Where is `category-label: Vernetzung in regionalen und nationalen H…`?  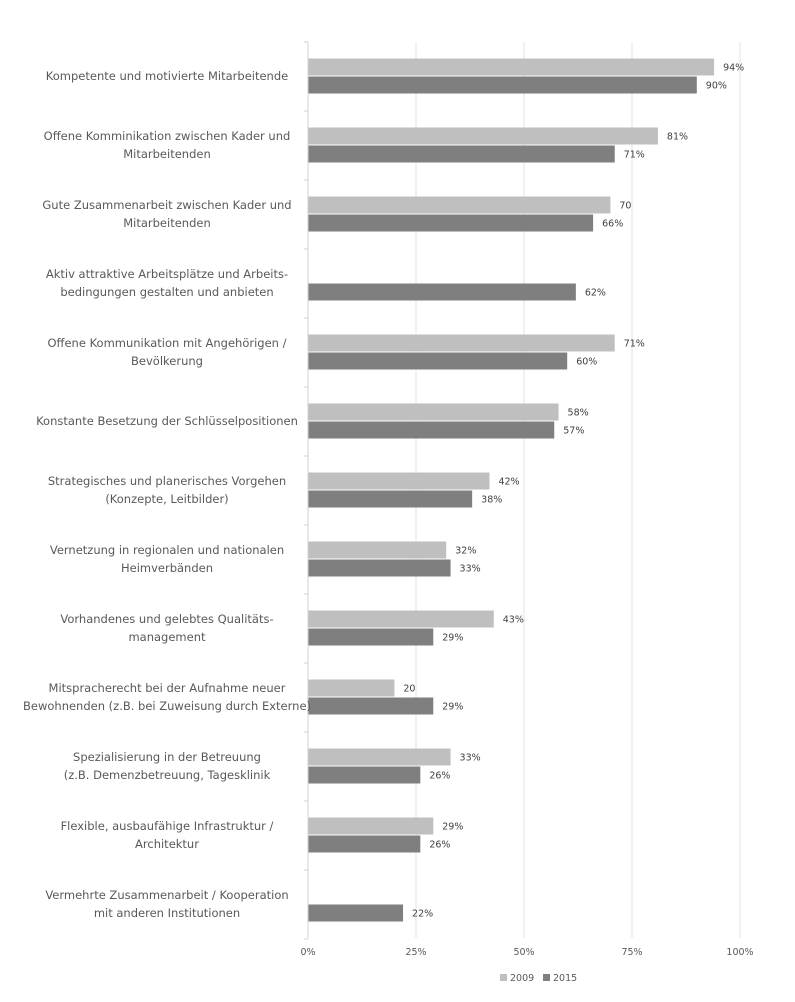
category-label: Vernetzung in regionalen und nationalen H… is located at coordinates (167, 559).